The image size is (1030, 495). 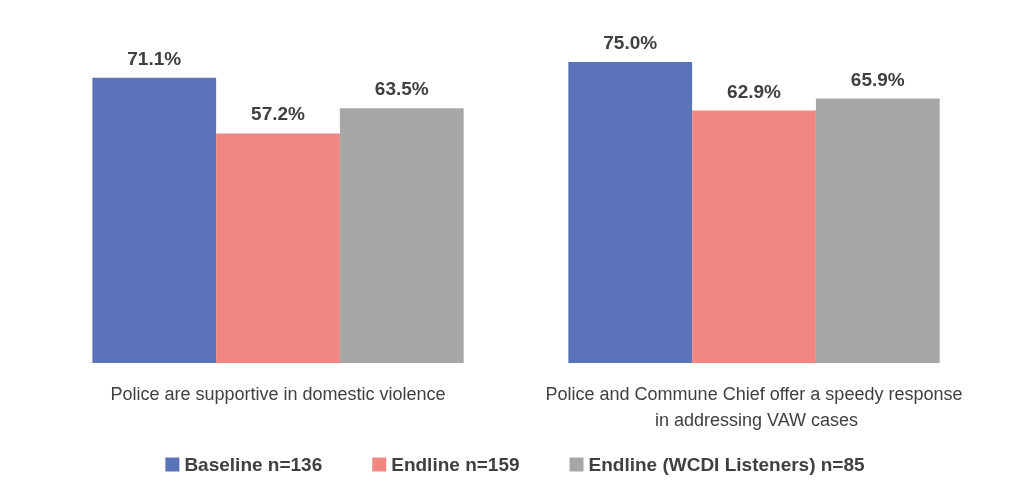 I want to click on data-label: 63.5%, so click(x=401, y=89).